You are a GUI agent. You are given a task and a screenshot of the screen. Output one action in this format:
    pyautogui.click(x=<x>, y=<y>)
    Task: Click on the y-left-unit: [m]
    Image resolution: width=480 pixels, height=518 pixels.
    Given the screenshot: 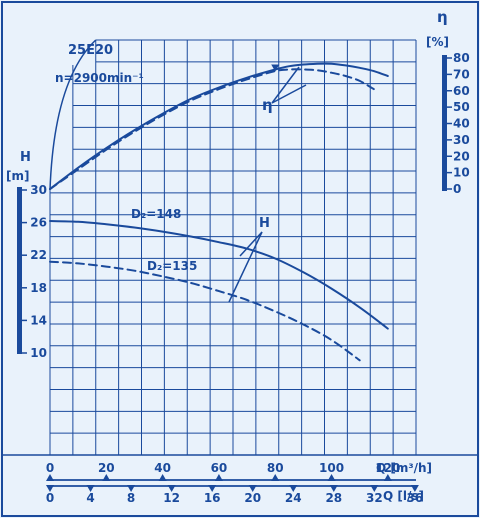 What is the action you would take?
    pyautogui.click(x=17, y=176)
    